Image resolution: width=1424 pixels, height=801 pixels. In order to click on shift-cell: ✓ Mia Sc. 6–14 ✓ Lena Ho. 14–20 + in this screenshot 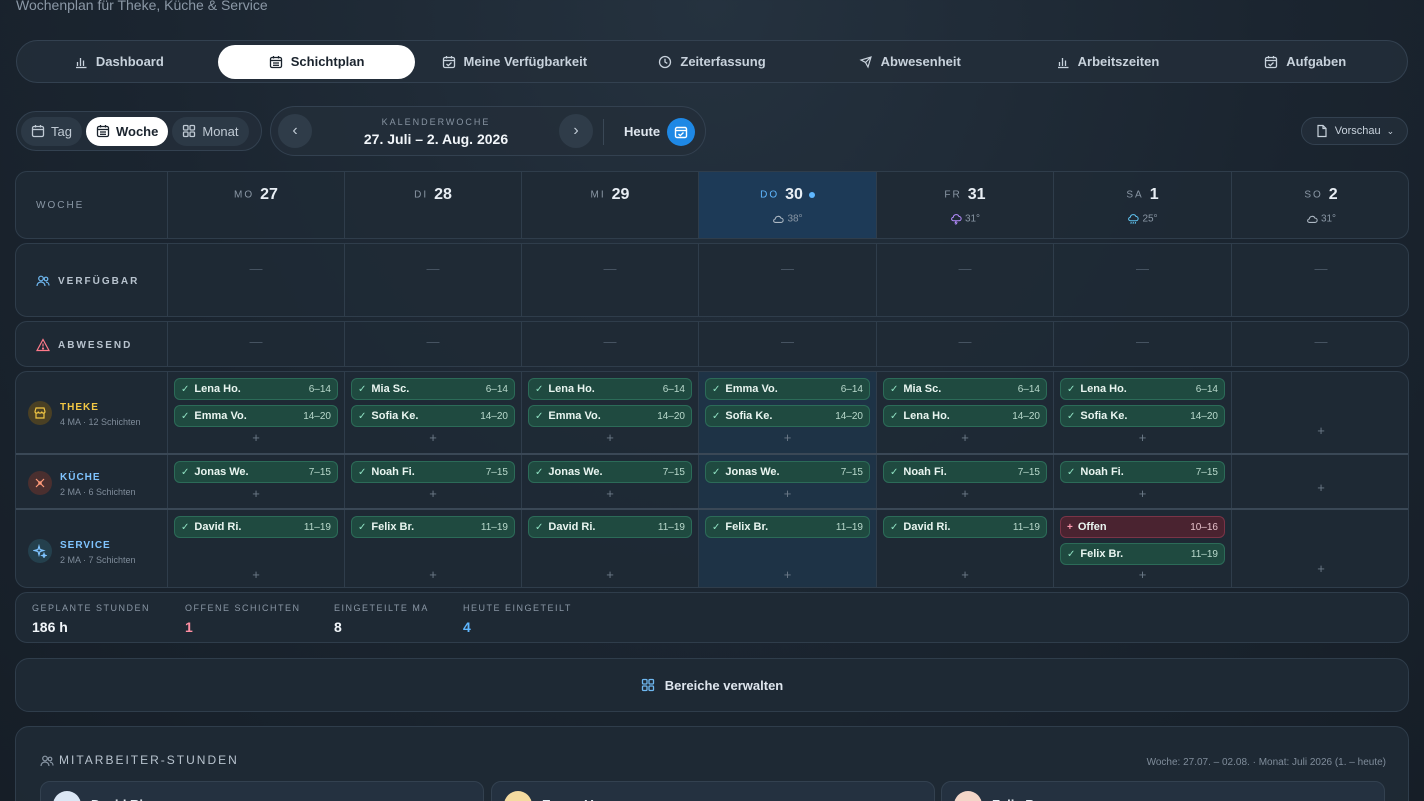, I will do `click(964, 412)`.